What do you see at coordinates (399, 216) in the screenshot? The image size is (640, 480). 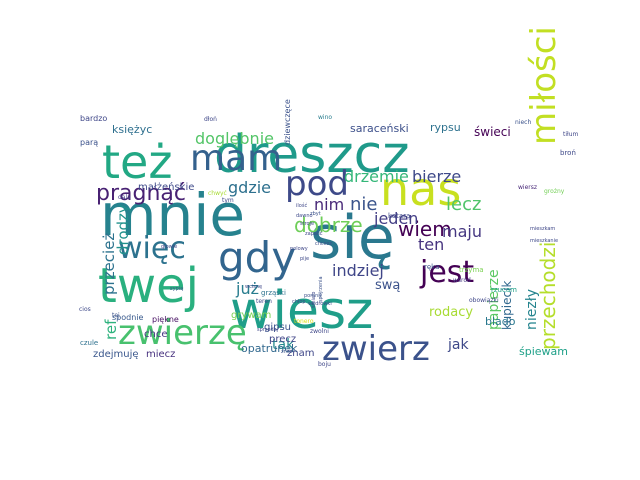 I see `word-72: kotarą` at bounding box center [399, 216].